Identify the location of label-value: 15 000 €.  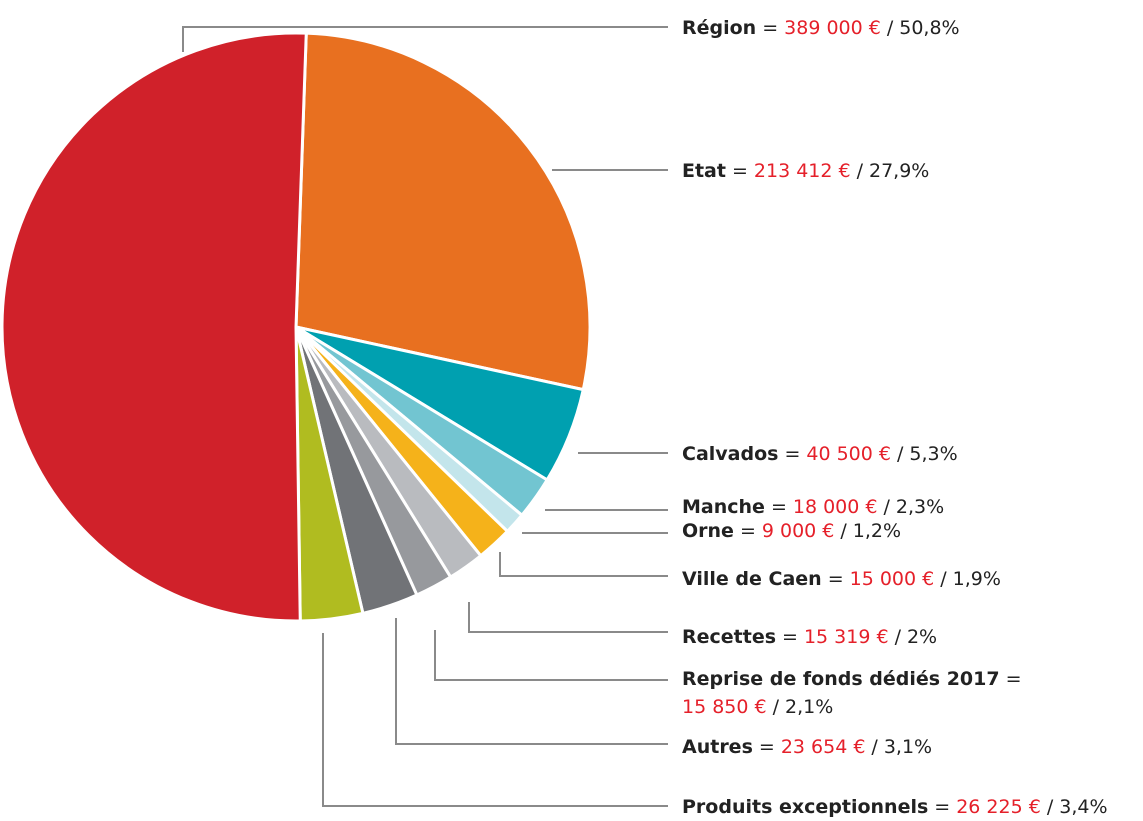
(892, 579).